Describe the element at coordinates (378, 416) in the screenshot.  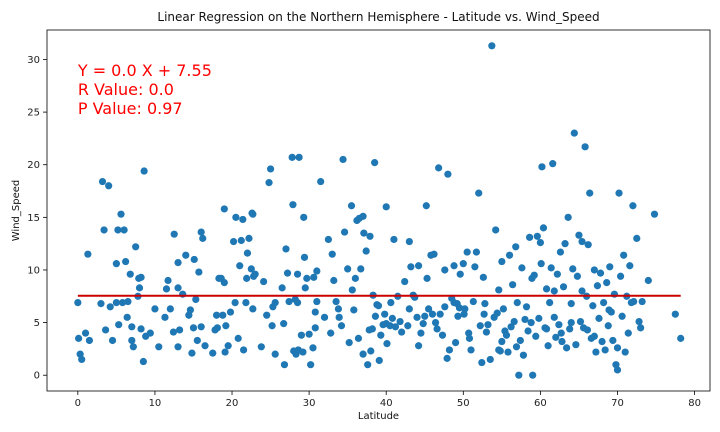
I see `x-axis-label: Latitude` at that location.